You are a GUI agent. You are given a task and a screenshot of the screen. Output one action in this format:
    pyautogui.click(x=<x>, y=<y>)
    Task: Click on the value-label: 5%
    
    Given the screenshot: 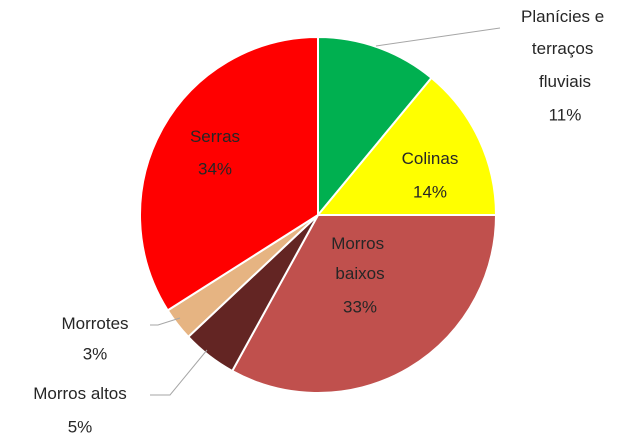 What is the action you would take?
    pyautogui.click(x=80, y=426)
    